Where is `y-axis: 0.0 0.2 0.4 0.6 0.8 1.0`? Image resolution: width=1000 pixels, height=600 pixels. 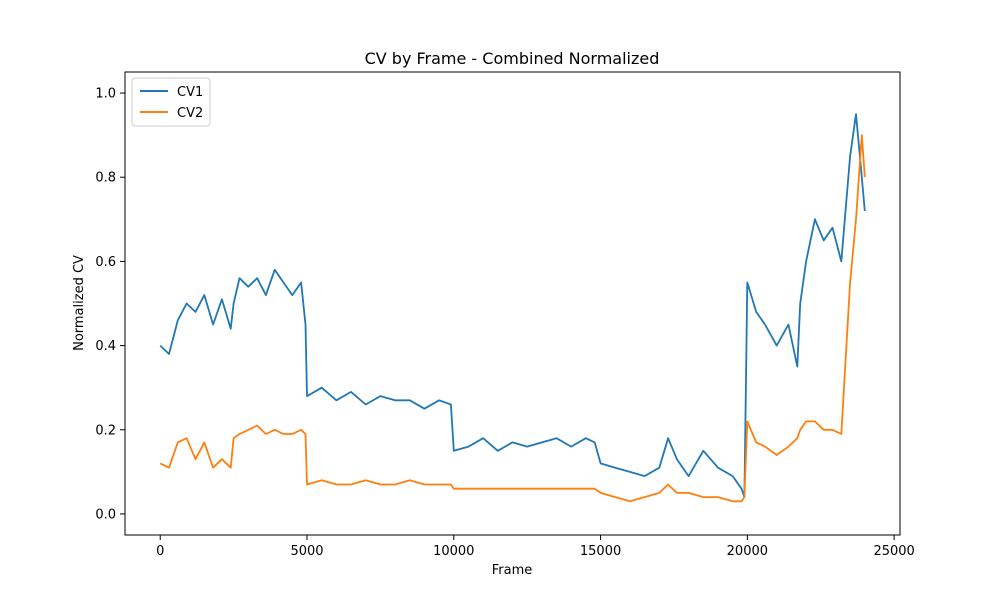 y-axis: 0.0 0.2 0.4 0.6 0.8 1.0 is located at coordinates (110, 304).